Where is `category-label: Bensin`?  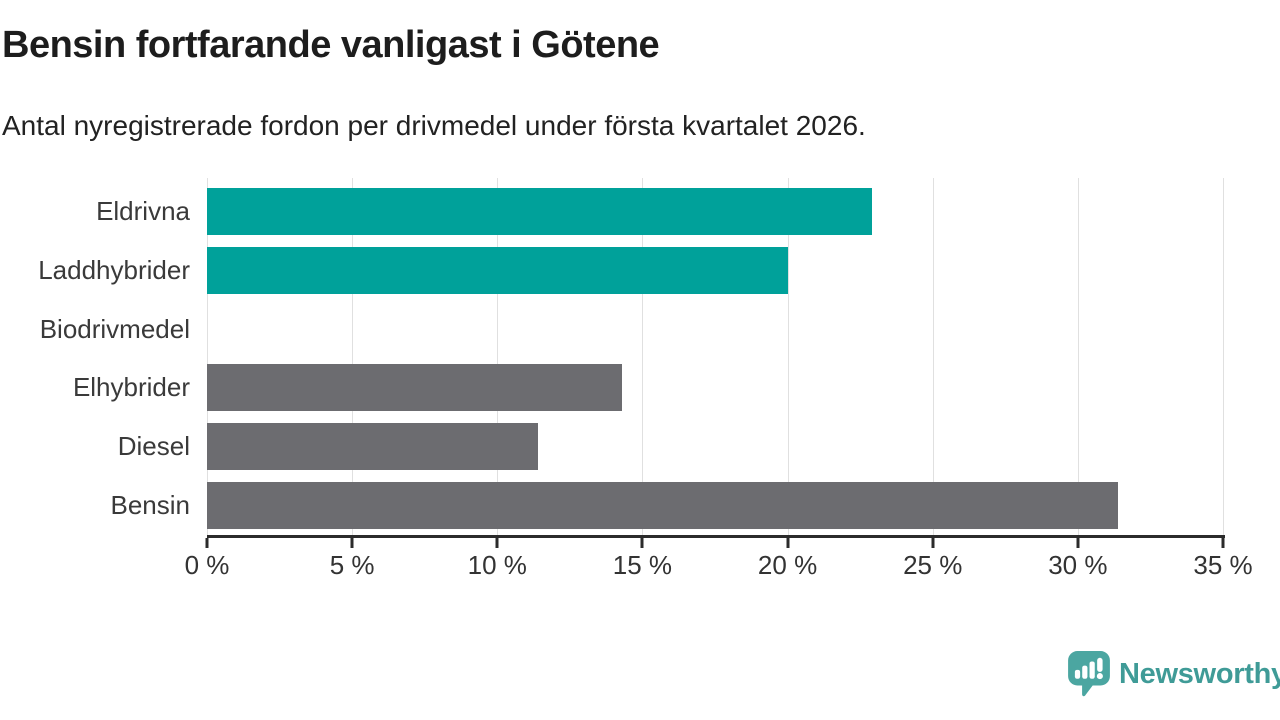 category-label: Bensin is located at coordinates (150, 505).